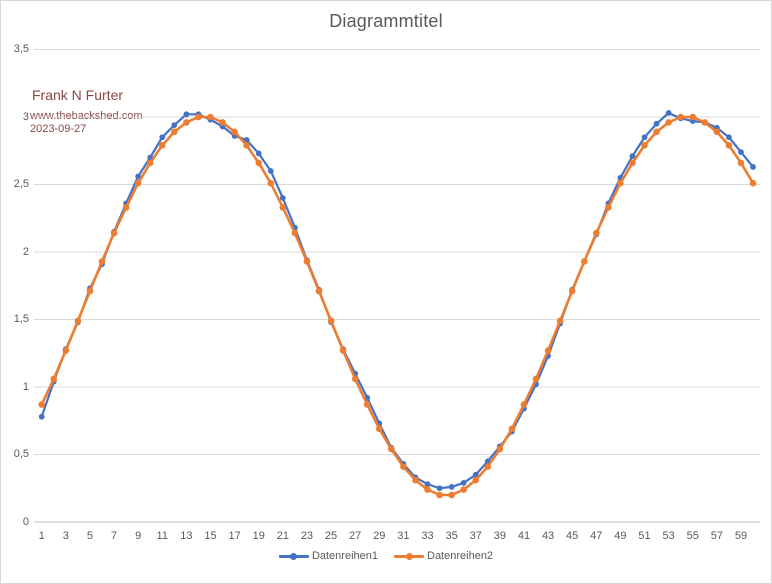 The width and height of the screenshot is (772, 584). I want to click on y-tick-label: 1, so click(25, 386).